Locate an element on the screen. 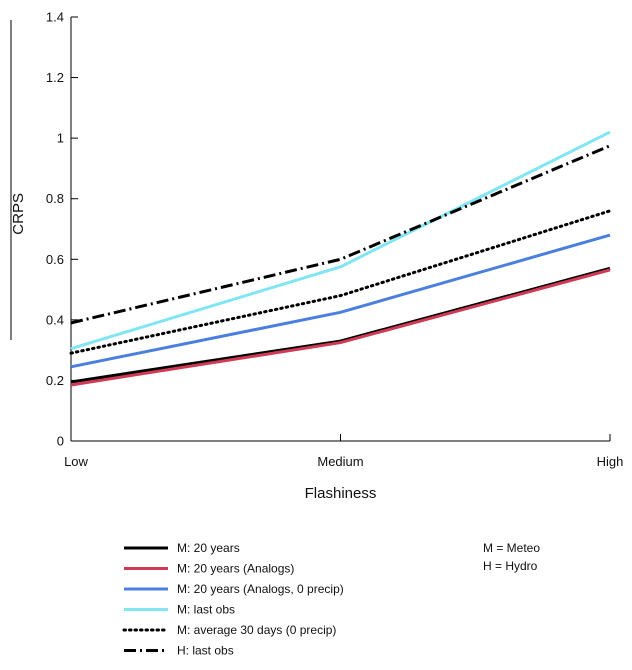 Image resolution: width=632 pixels, height=670 pixels. legend-note: M = Meteo is located at coordinates (511, 548).